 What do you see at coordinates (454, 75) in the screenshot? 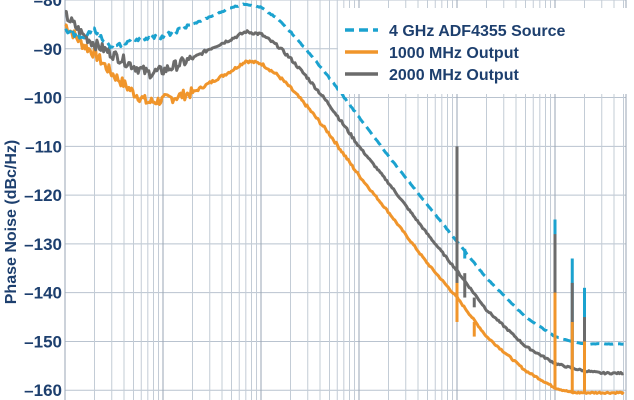
I see `legend-label: 2000 MHz Output` at bounding box center [454, 75].